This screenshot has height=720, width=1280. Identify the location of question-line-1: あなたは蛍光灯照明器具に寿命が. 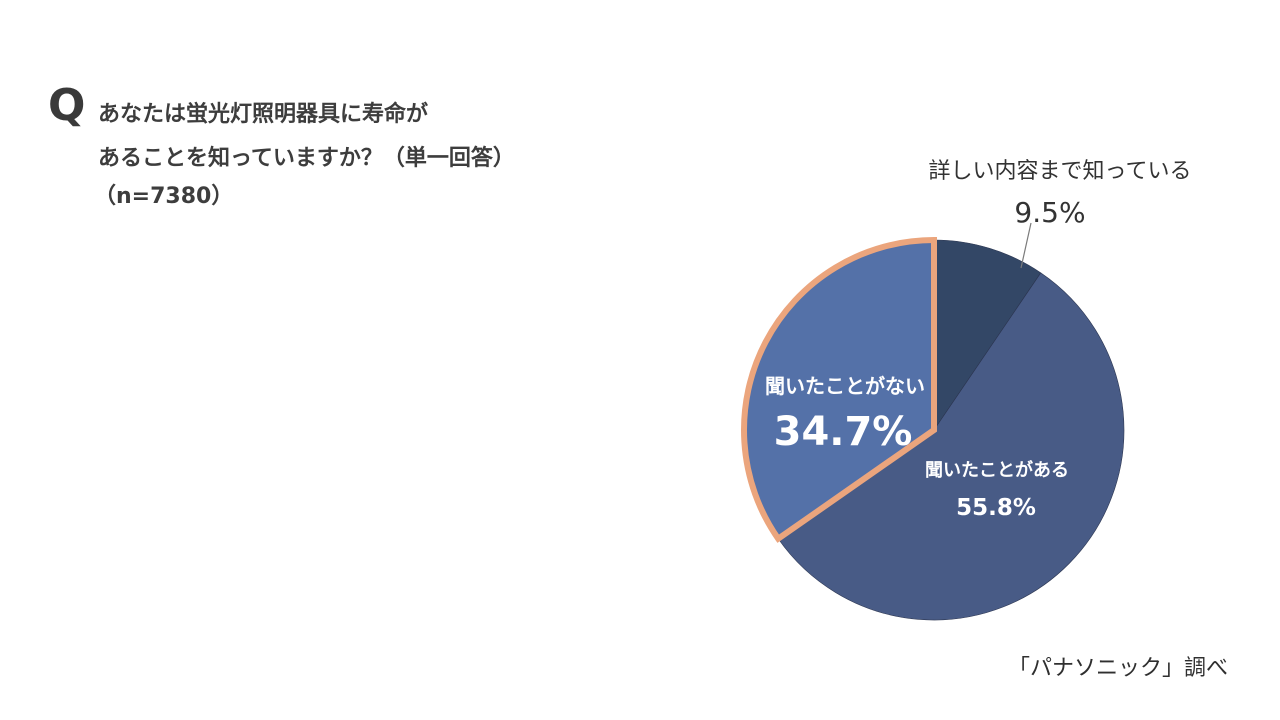
(263, 114).